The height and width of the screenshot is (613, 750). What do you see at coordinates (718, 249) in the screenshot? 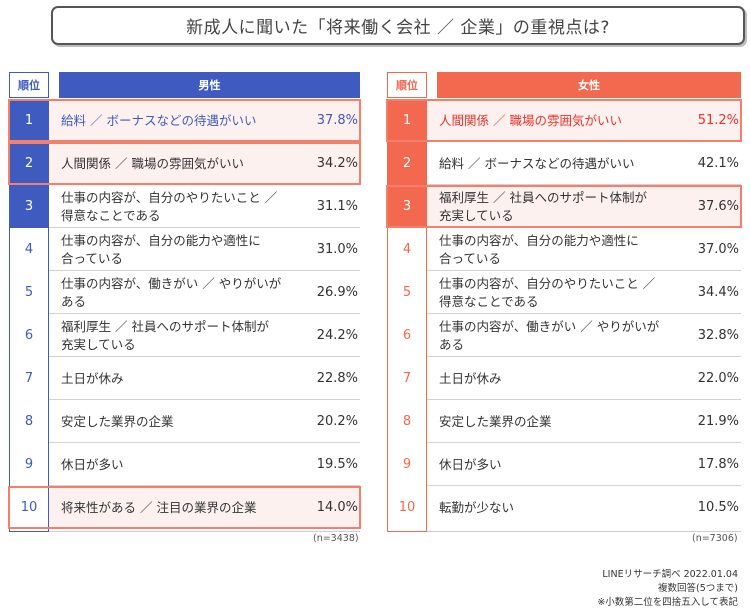
I see `rank-value: 37.0%` at bounding box center [718, 249].